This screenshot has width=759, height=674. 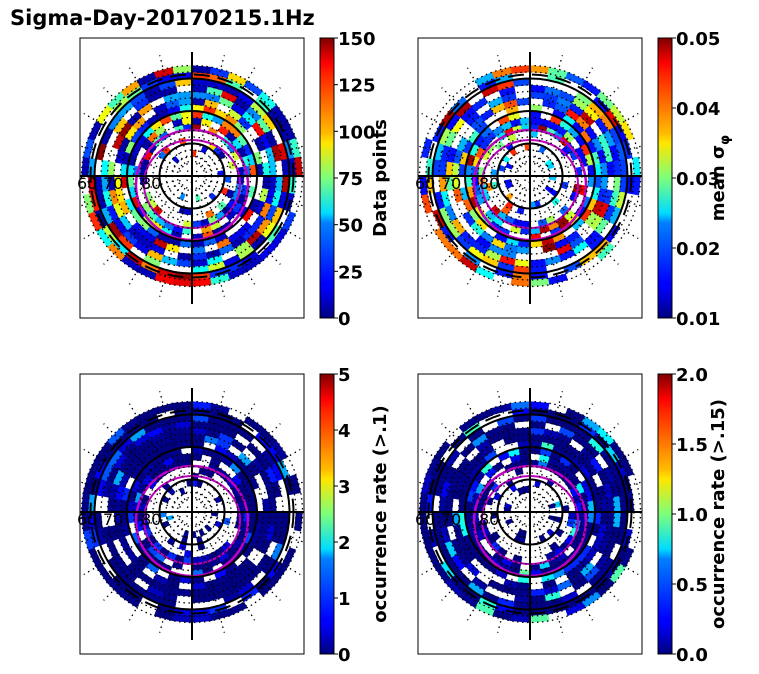 What do you see at coordinates (698, 249) in the screenshot?
I see `colorbar-tick-label: 0.02` at bounding box center [698, 249].